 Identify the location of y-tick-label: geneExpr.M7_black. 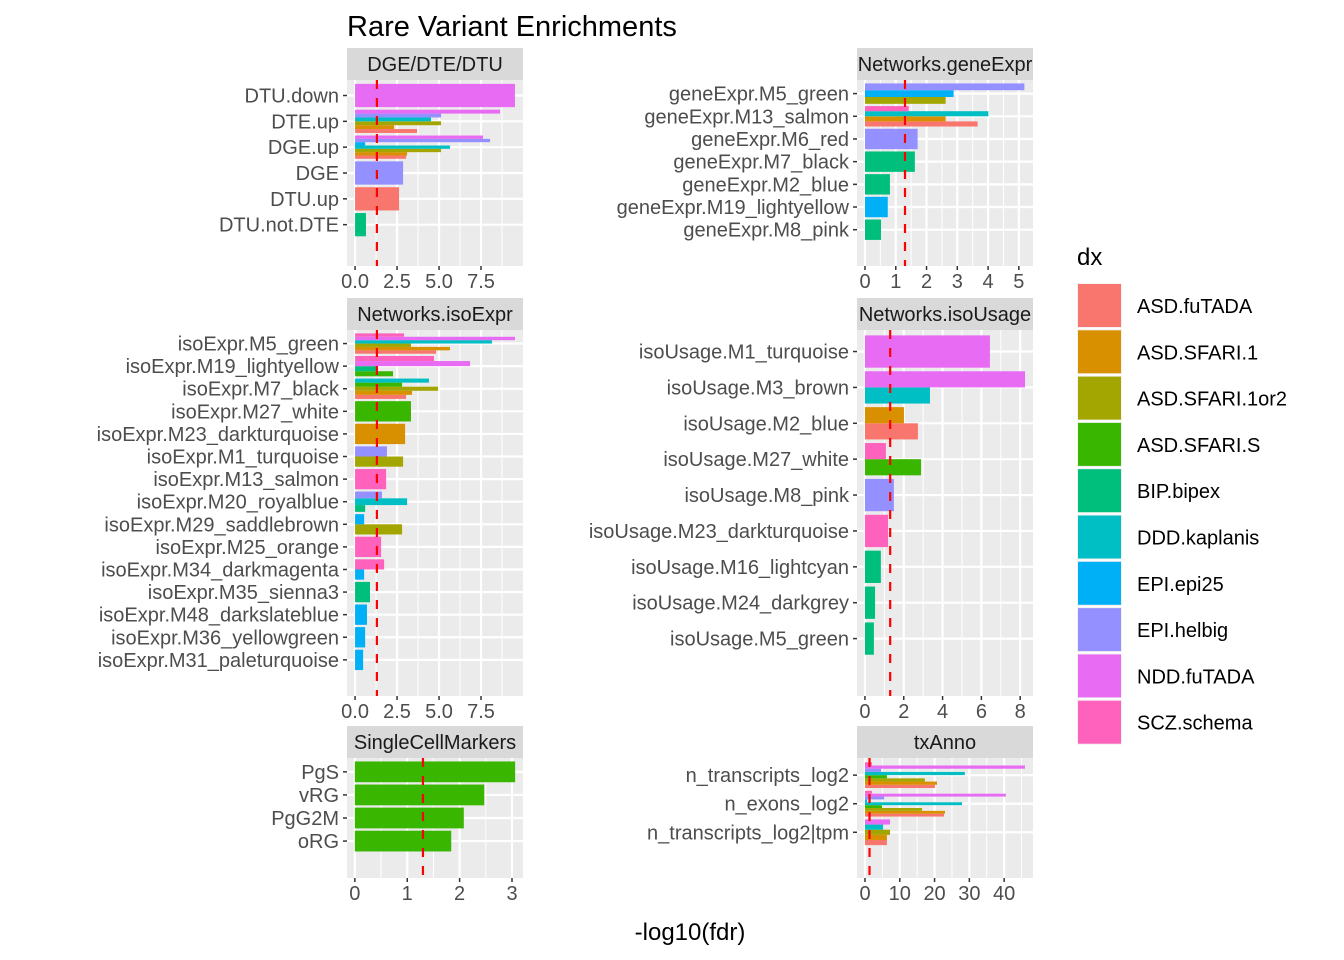
(761, 163).